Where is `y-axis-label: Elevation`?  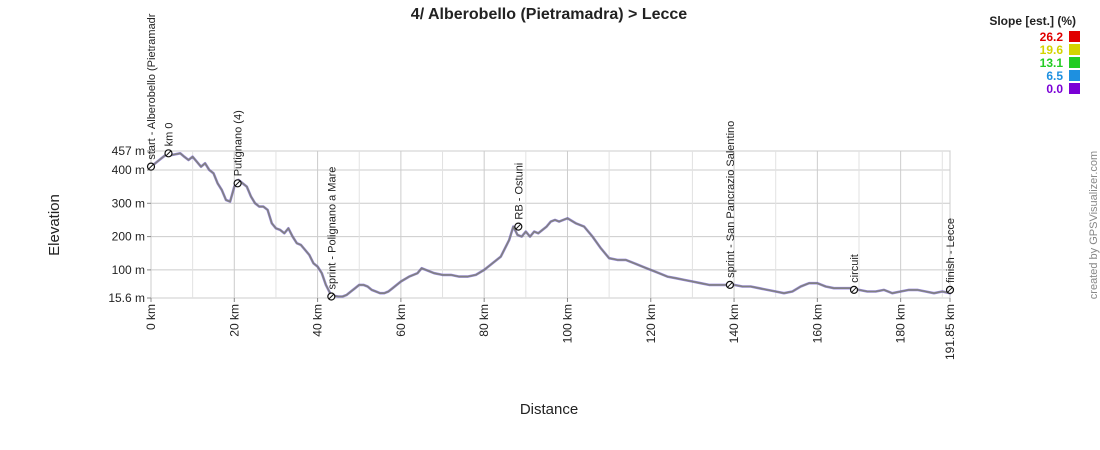 y-axis-label: Elevation is located at coordinates (54, 225).